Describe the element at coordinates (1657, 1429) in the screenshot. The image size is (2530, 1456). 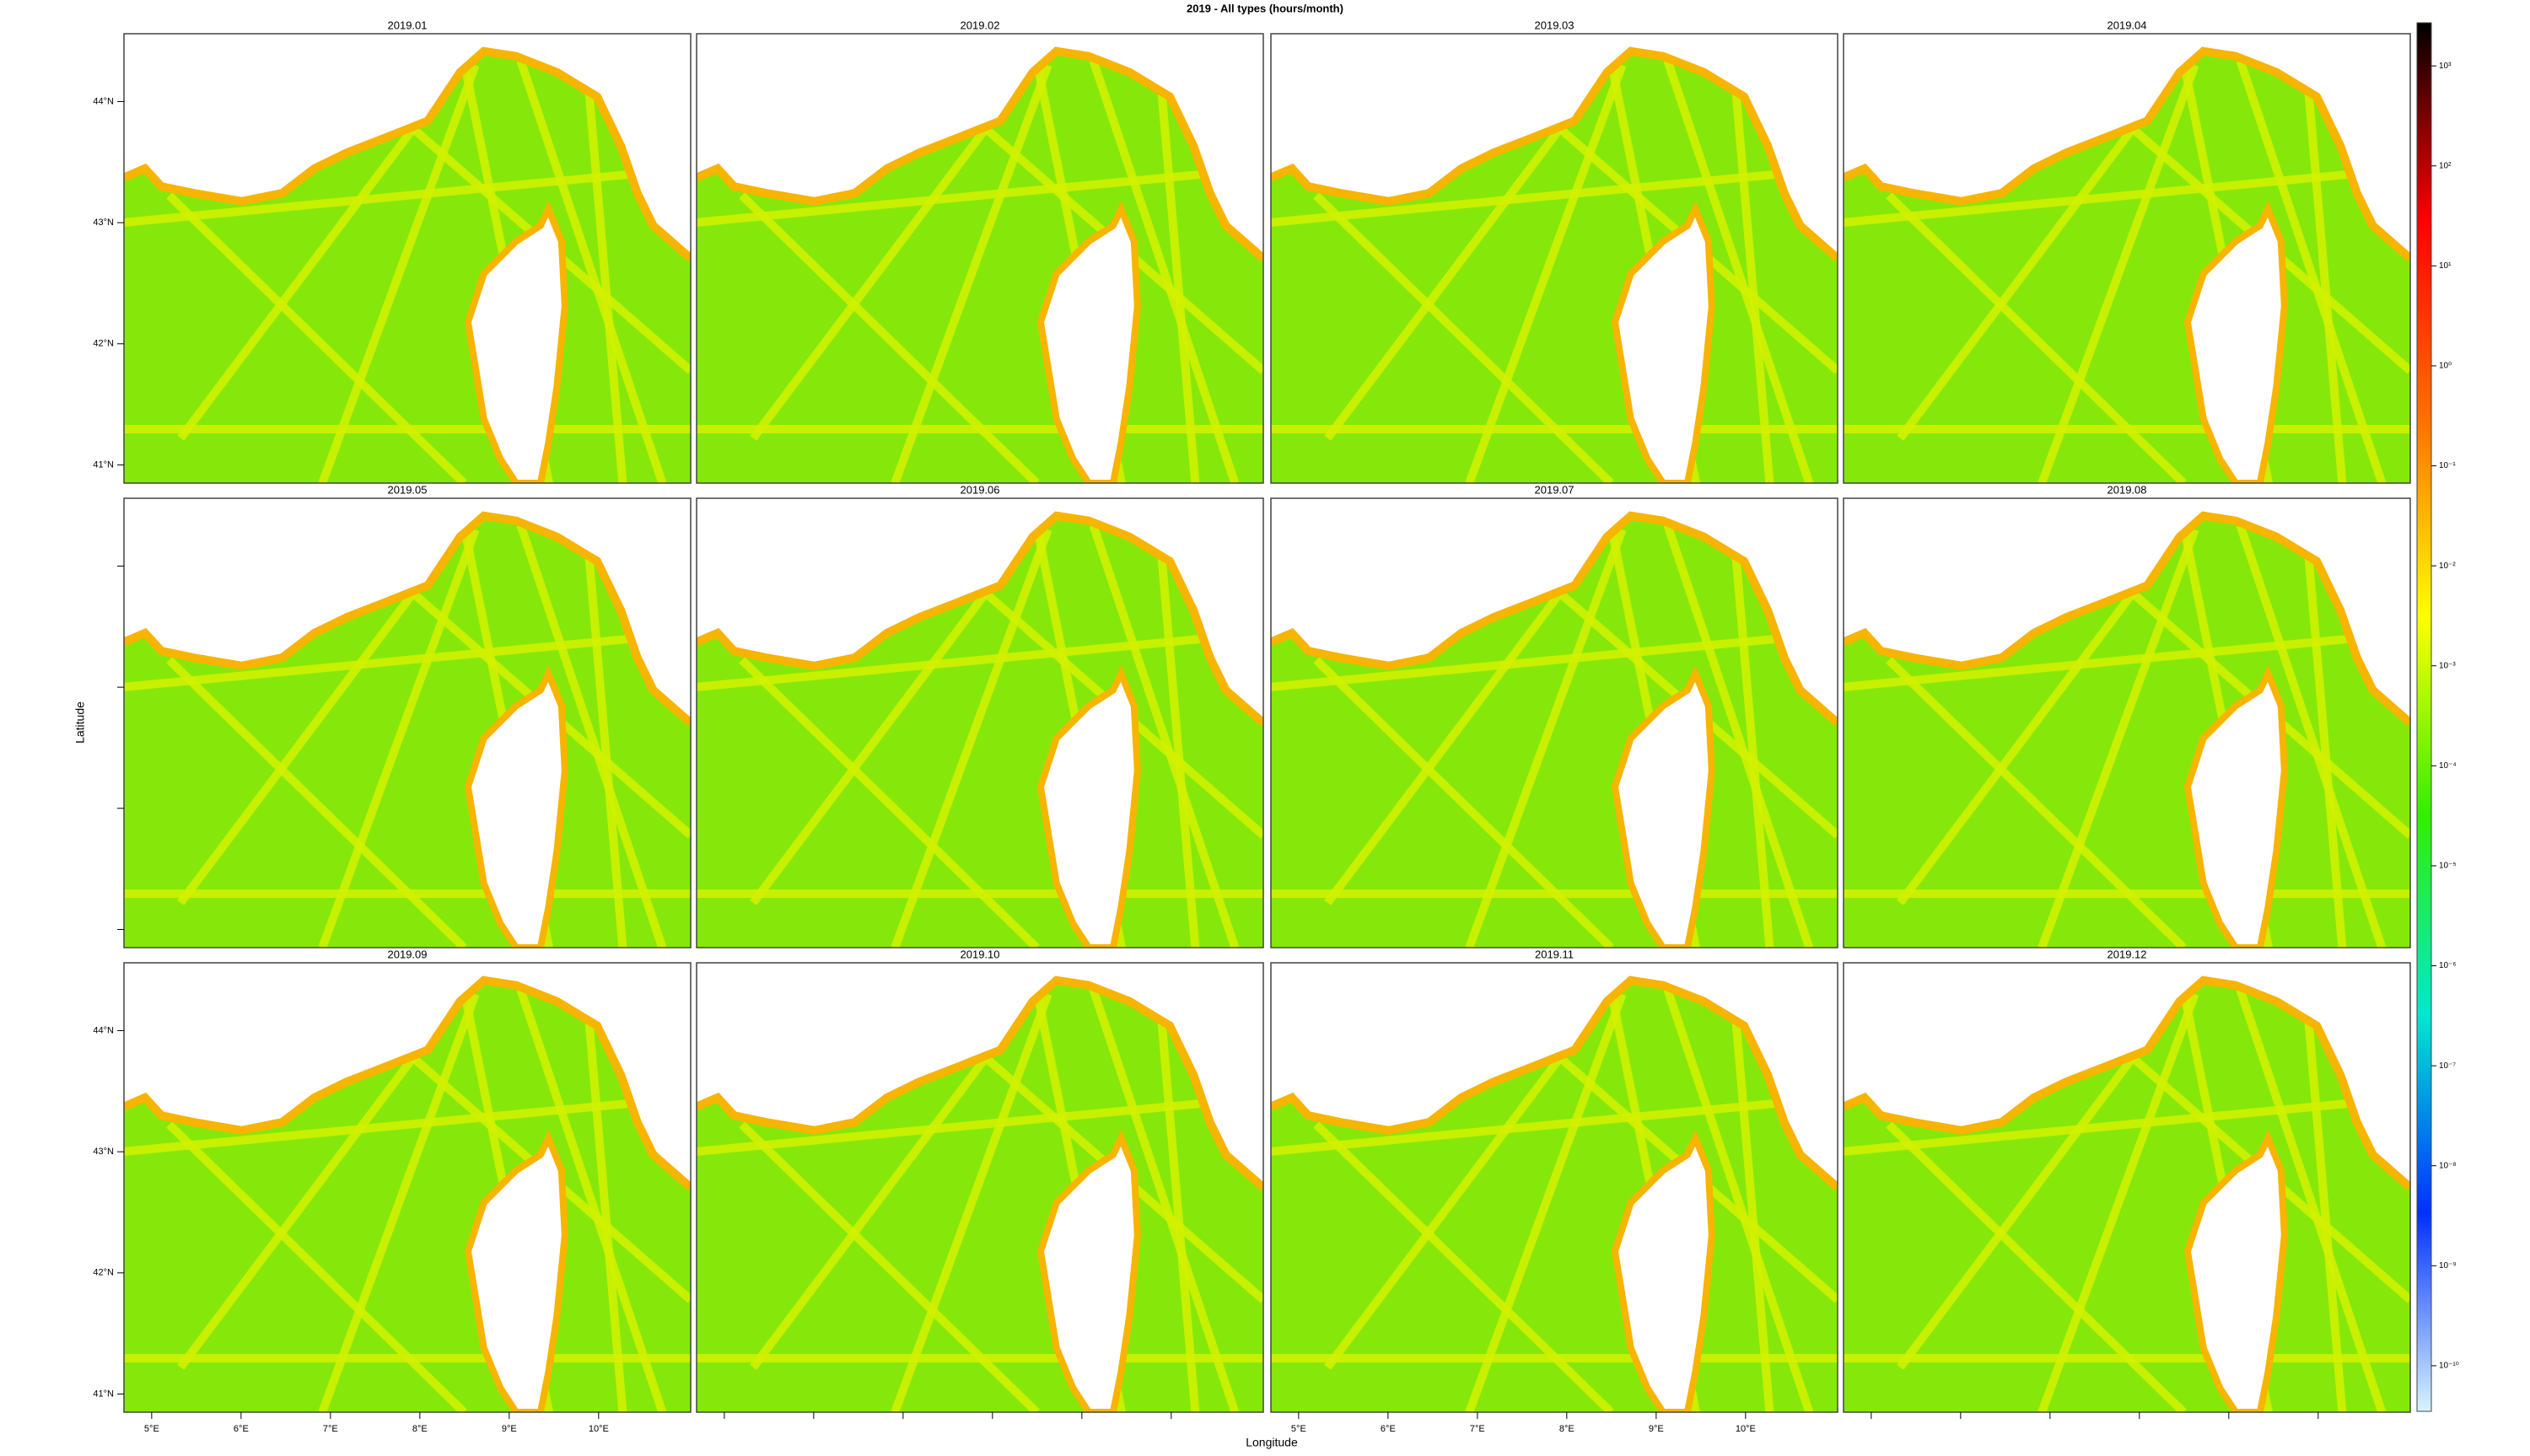
I see `x-tick-label: 9°E` at that location.